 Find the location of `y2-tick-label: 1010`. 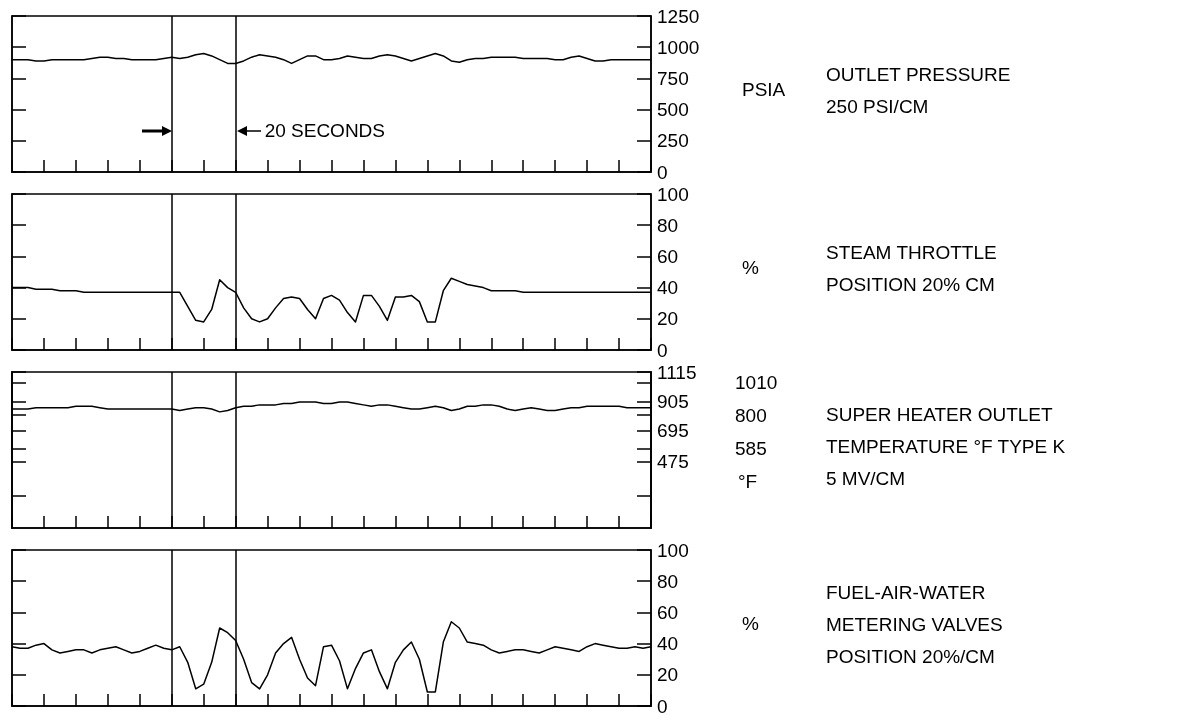

y2-tick-label: 1010 is located at coordinates (756, 383).